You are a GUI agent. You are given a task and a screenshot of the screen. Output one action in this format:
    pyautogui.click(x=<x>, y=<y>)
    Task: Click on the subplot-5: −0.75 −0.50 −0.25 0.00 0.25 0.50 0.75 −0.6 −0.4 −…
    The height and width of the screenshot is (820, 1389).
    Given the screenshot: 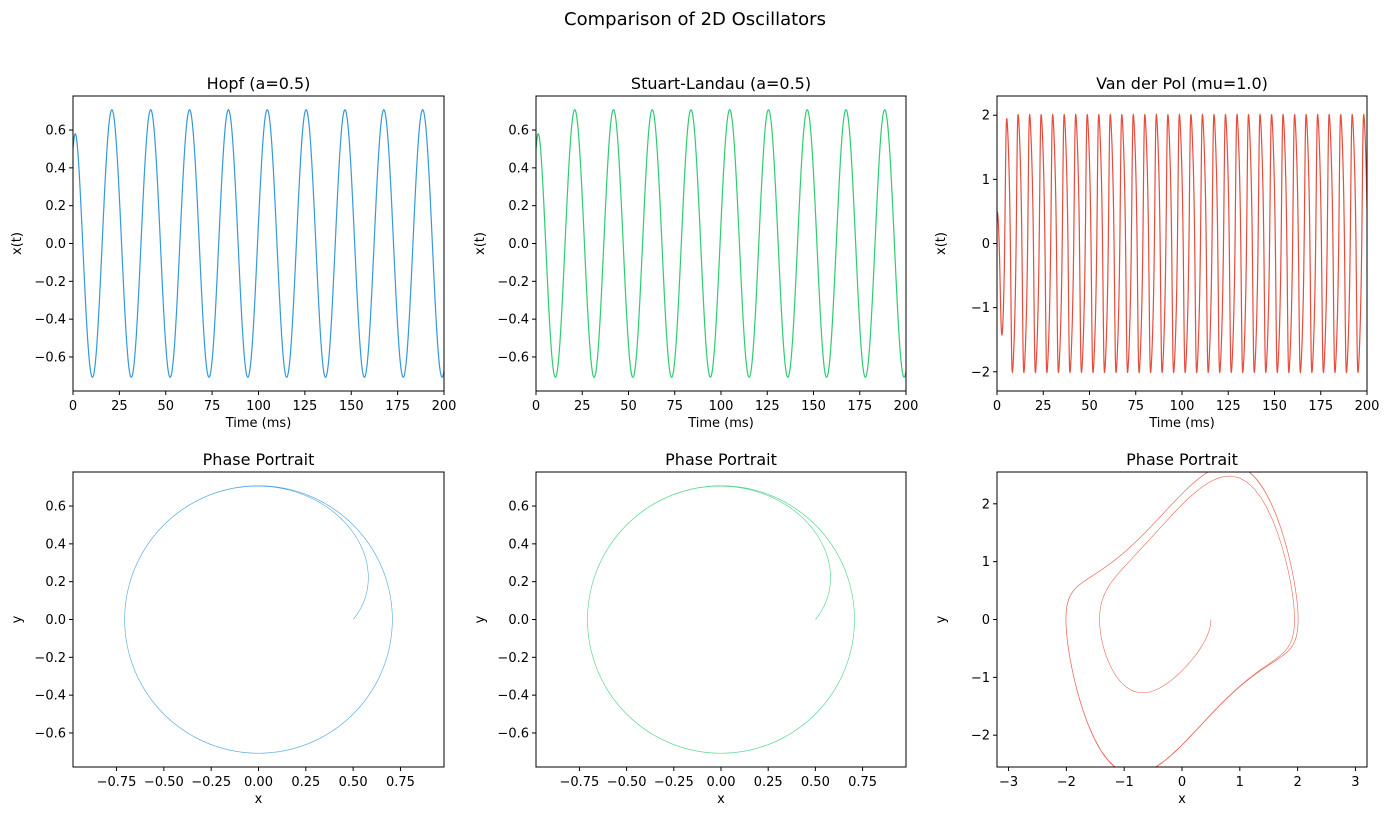 What is the action you would take?
    pyautogui.click(x=690, y=628)
    